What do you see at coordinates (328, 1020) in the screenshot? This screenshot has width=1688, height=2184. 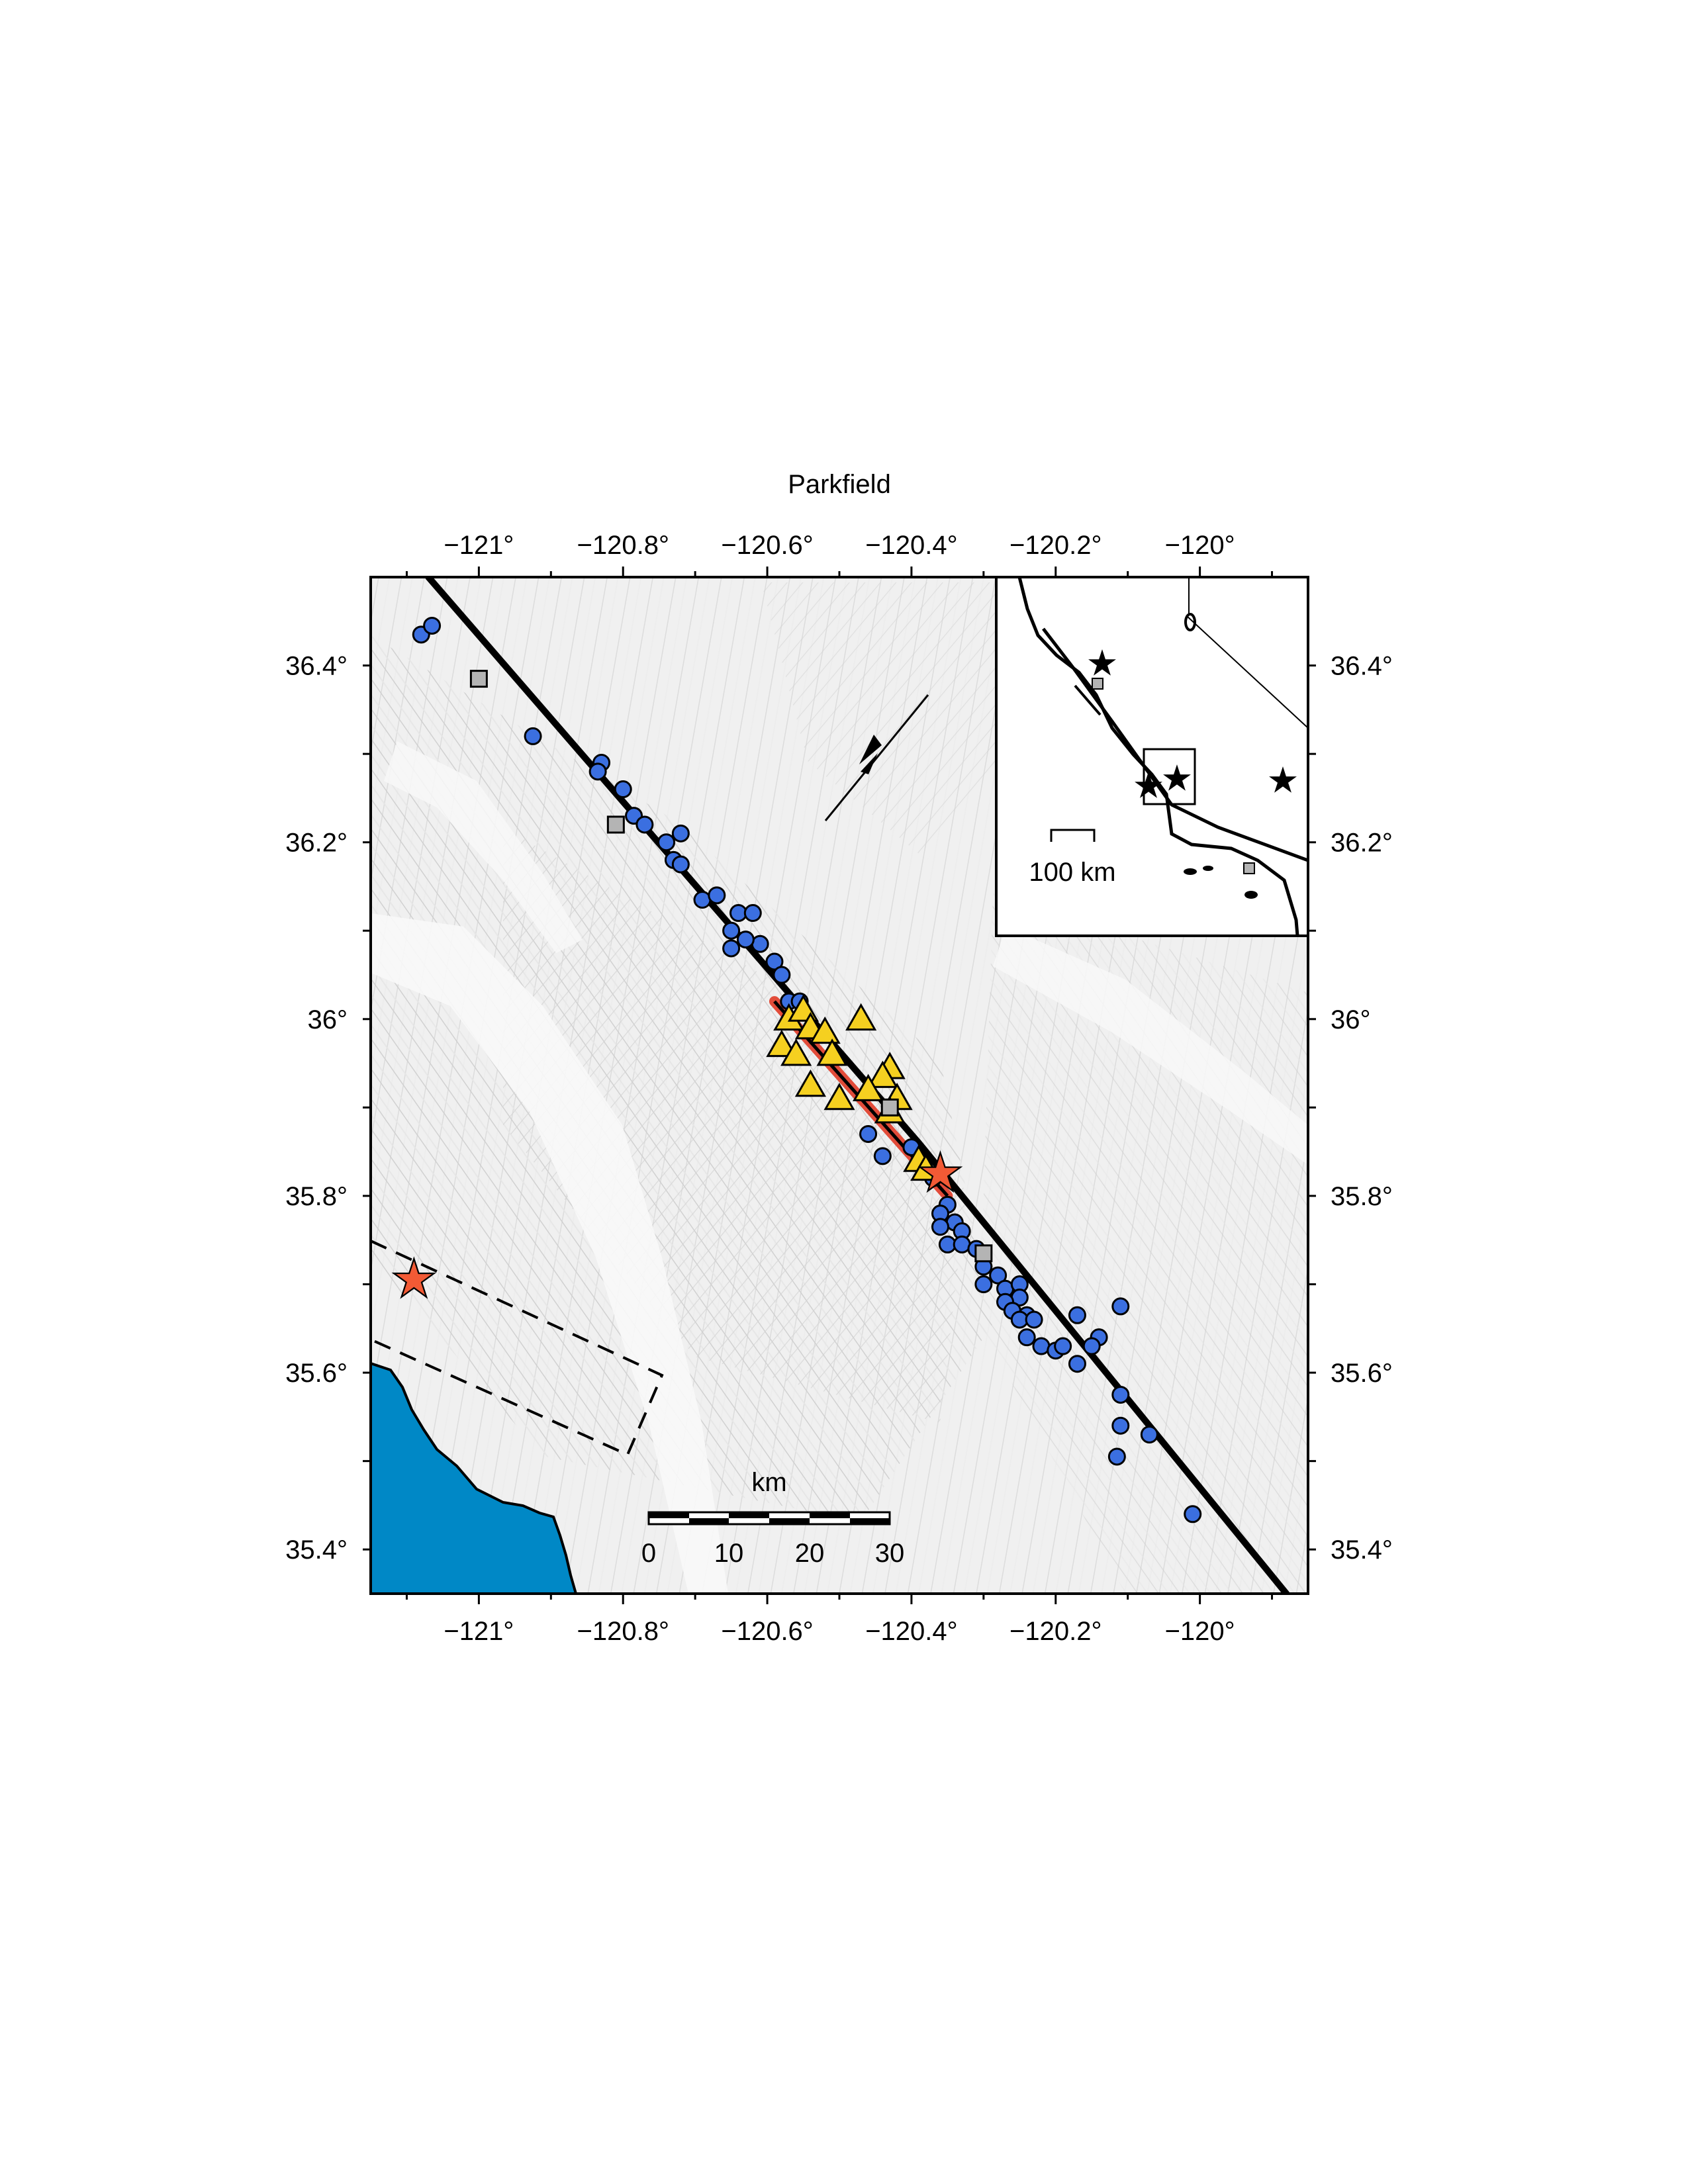 I see `y-tick-label-left: 36°` at bounding box center [328, 1020].